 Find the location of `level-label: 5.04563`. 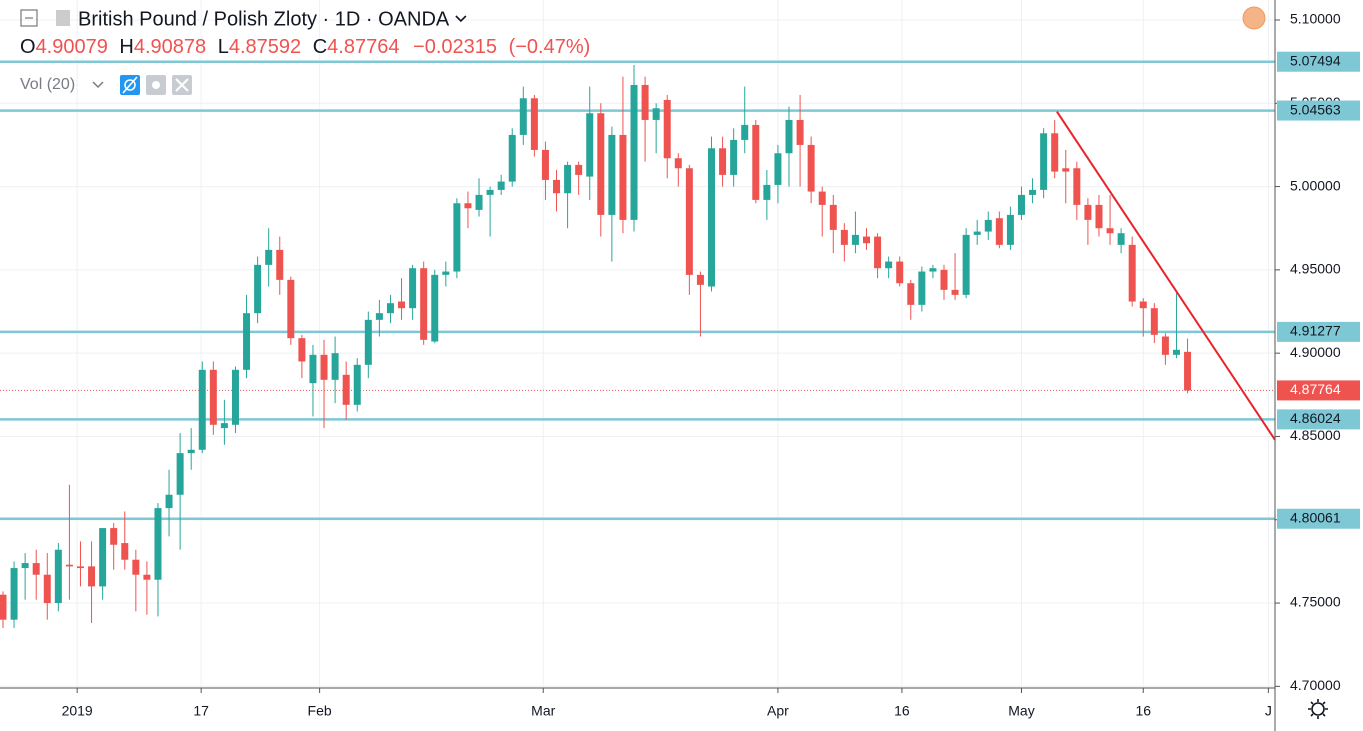

level-label: 5.04563 is located at coordinates (1315, 109).